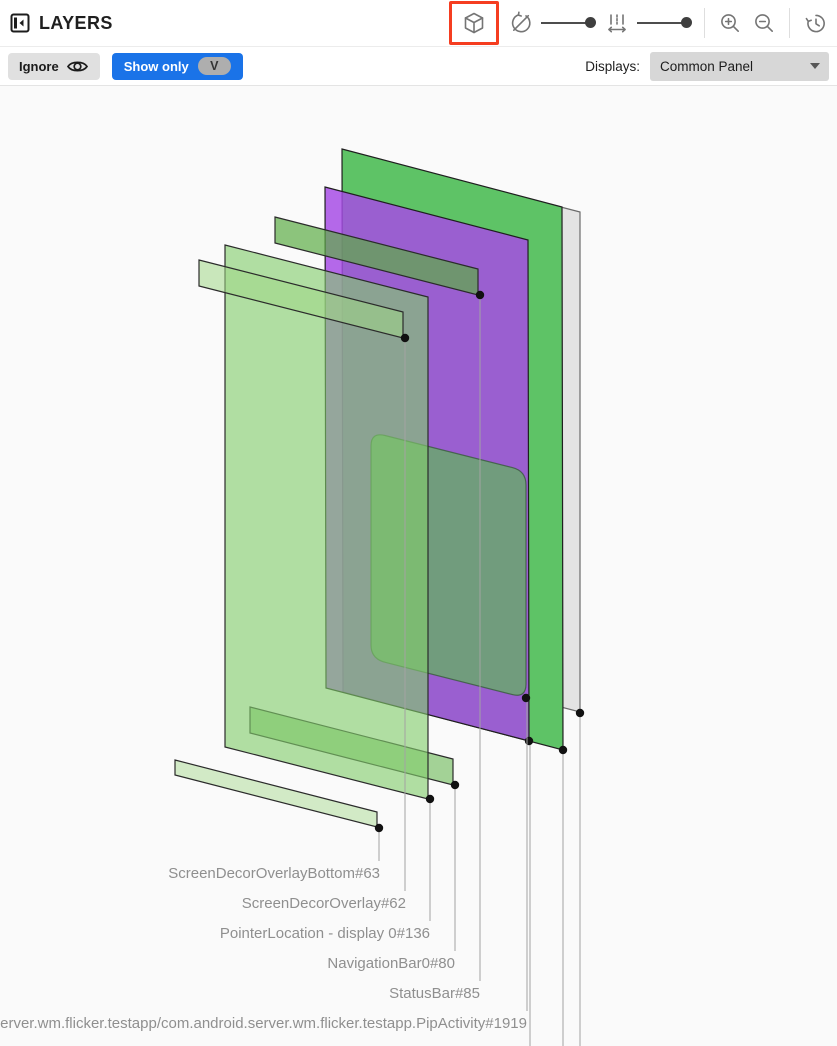  I want to click on show-only-badge: V, so click(214, 66).